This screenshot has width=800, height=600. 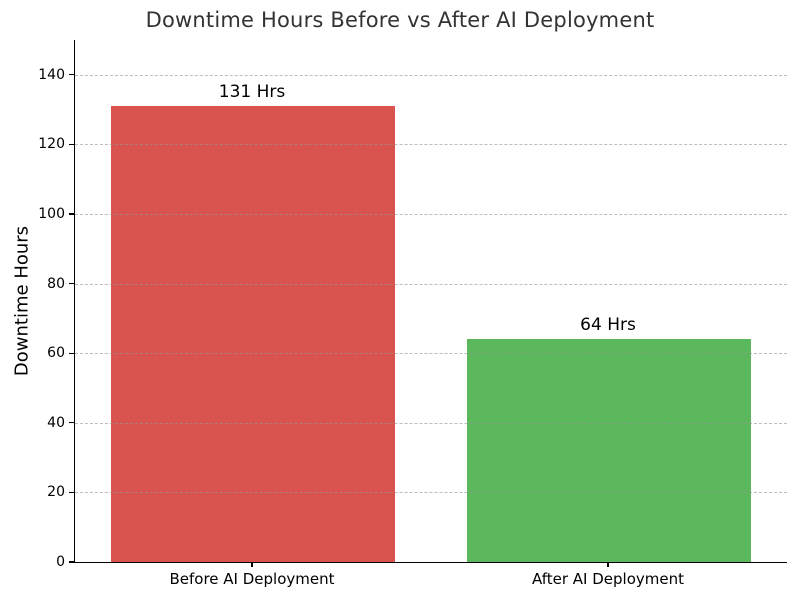 I want to click on y-tick-label: 80, so click(x=56, y=283).